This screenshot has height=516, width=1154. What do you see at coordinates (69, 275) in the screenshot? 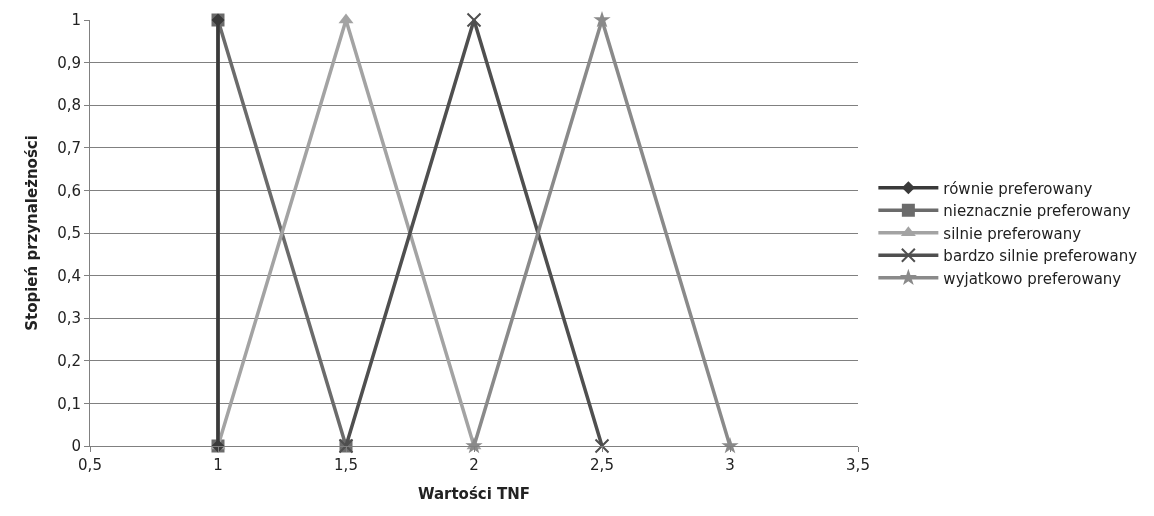
I see `y-tick-label: 0,4` at bounding box center [69, 275].